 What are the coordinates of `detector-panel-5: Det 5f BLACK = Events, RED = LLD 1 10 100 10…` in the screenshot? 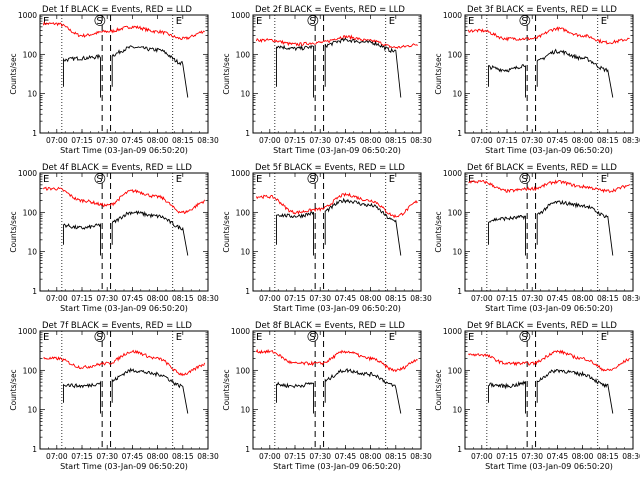 It's located at (327, 238).